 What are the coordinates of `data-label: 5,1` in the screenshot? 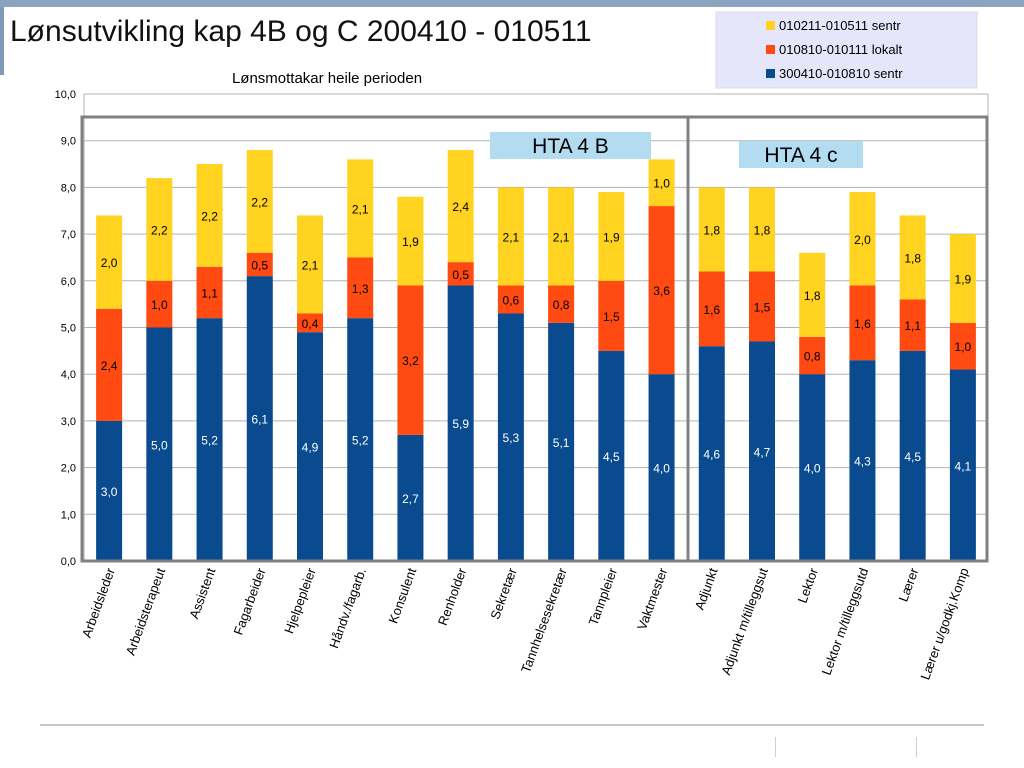 It's located at (561, 443).